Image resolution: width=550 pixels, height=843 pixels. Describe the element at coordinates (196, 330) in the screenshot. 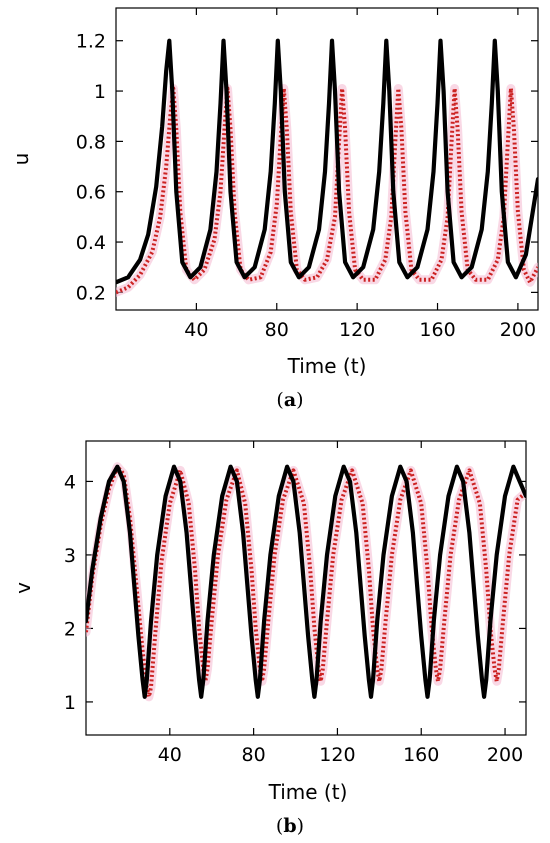

I see `x-tick-label-a-0: 40` at that location.